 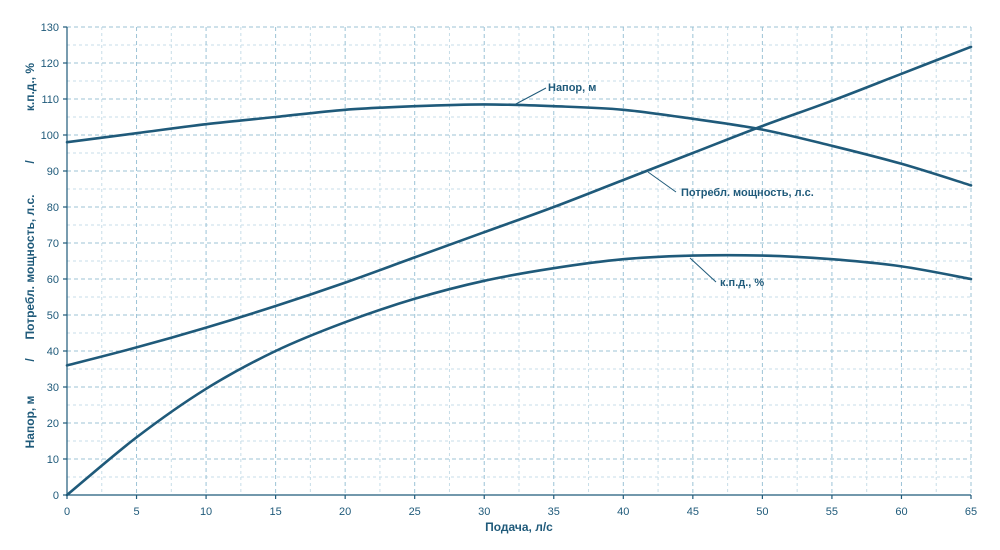 What do you see at coordinates (747, 193) in the screenshot?
I see `series-label-power: Потребл. мощность, л.с.` at bounding box center [747, 193].